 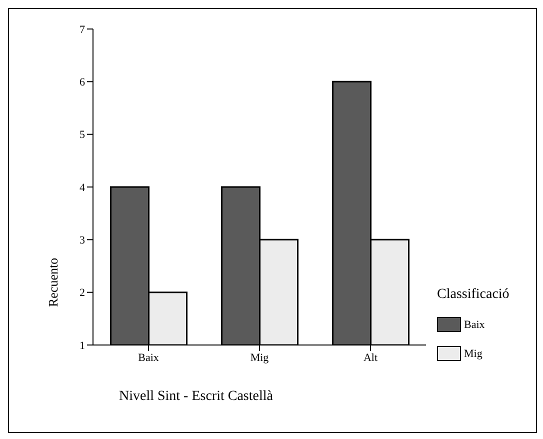 What do you see at coordinates (473, 295) in the screenshot?
I see `legend-title: Classificació` at bounding box center [473, 295].